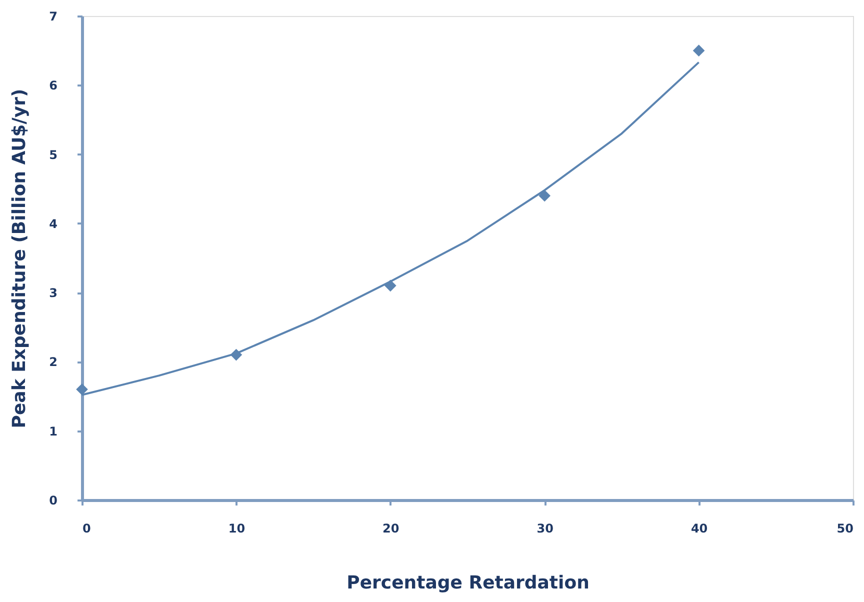 The height and width of the screenshot is (602, 864). What do you see at coordinates (53, 293) in the screenshot?
I see `y-tick-label: 3` at bounding box center [53, 293].